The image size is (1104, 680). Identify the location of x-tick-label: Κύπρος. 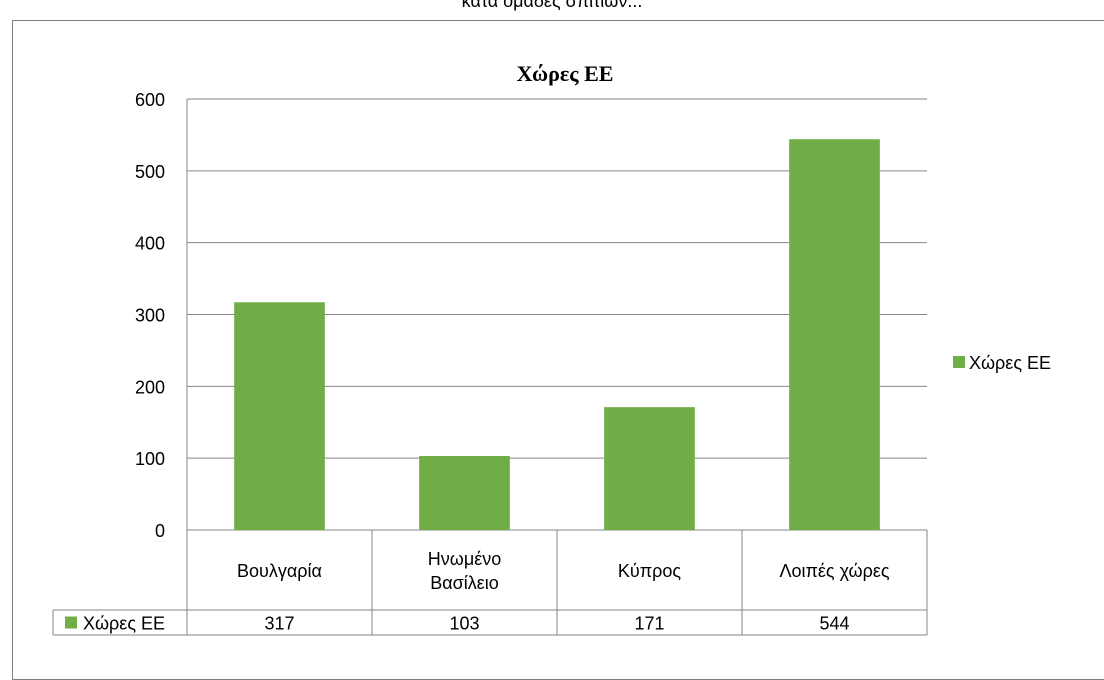
(650, 571).